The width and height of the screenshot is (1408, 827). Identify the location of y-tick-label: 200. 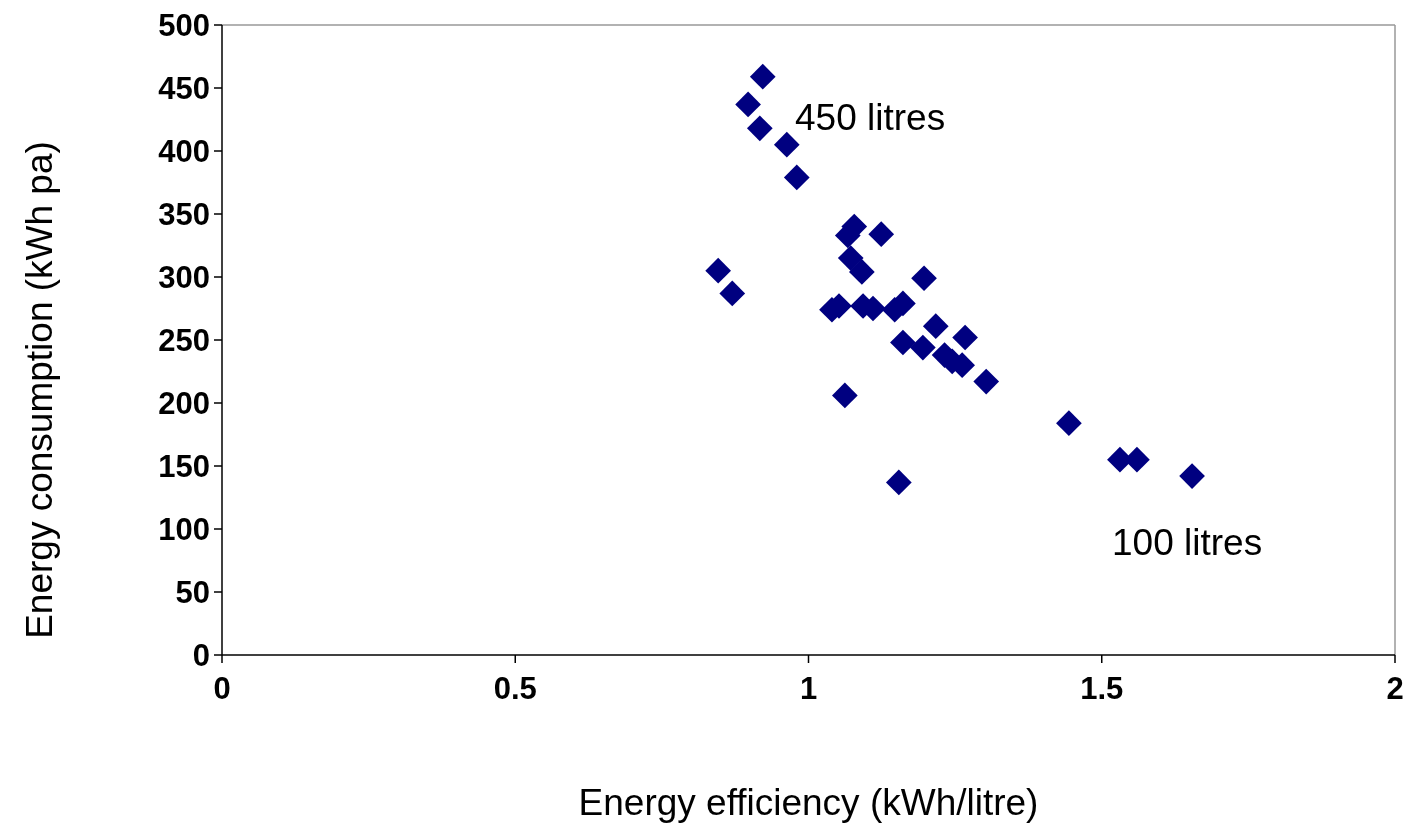
(184, 403).